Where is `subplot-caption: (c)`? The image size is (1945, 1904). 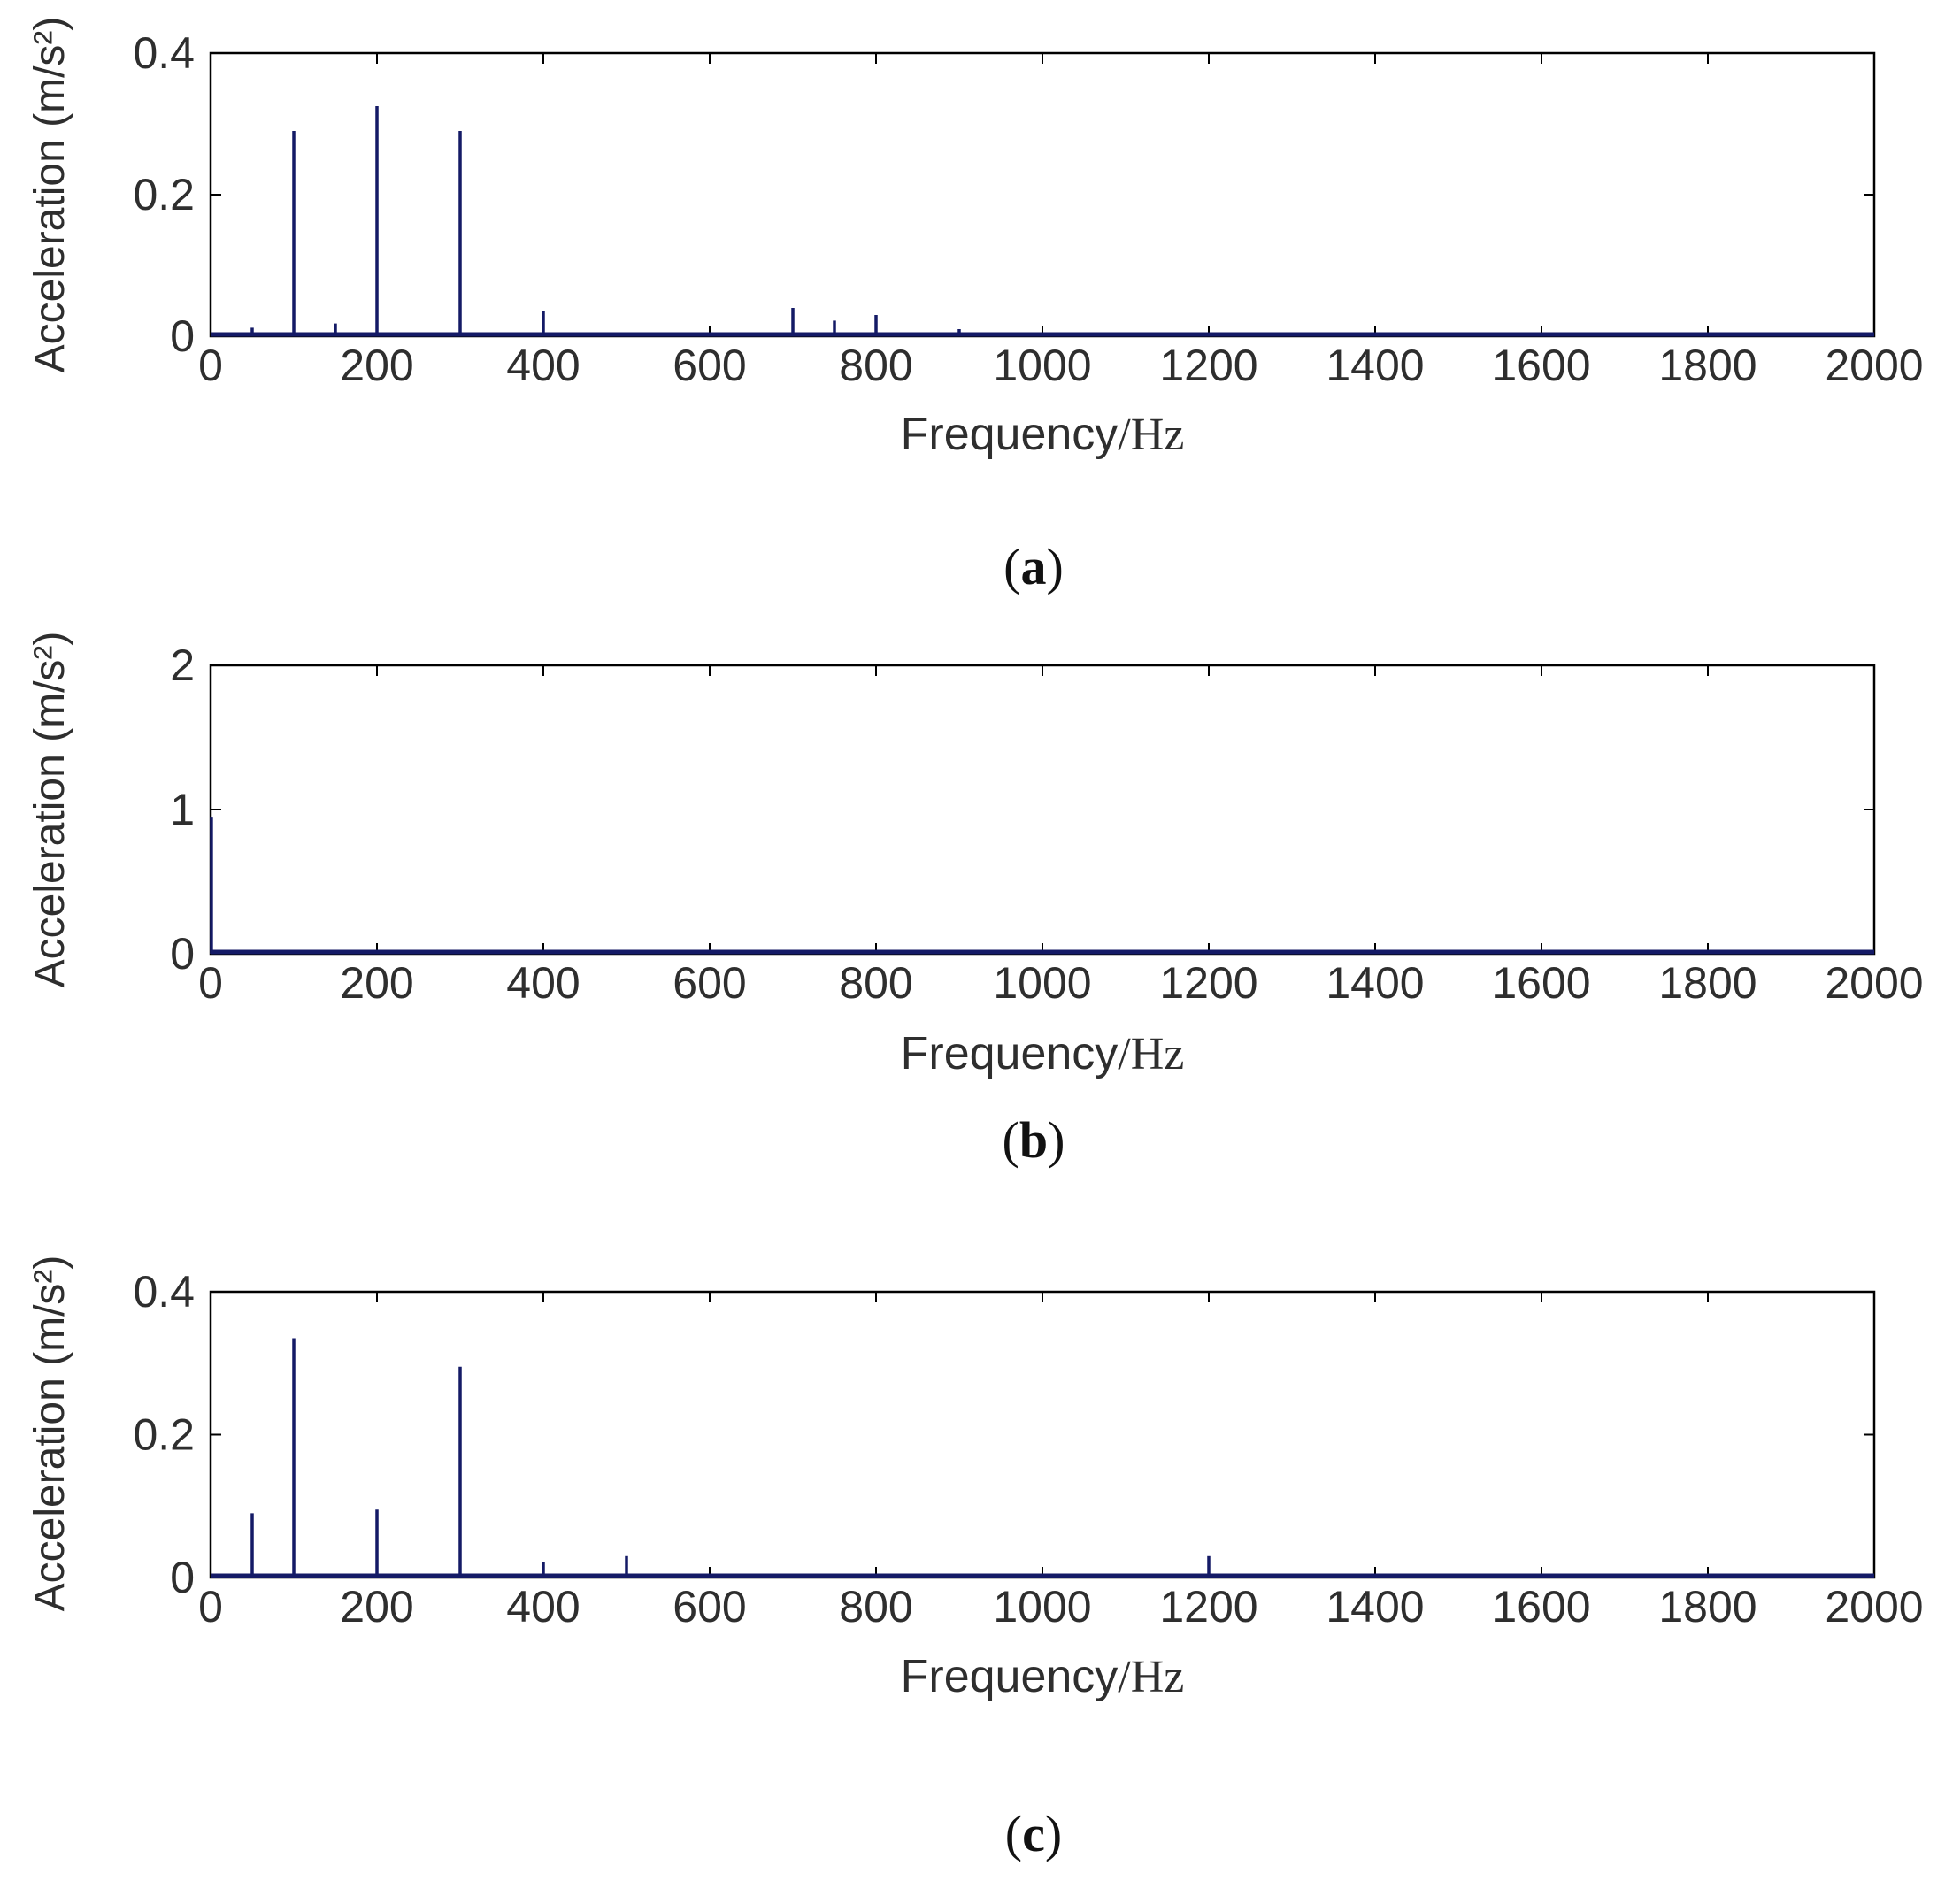 subplot-caption: (c) is located at coordinates (1033, 1833).